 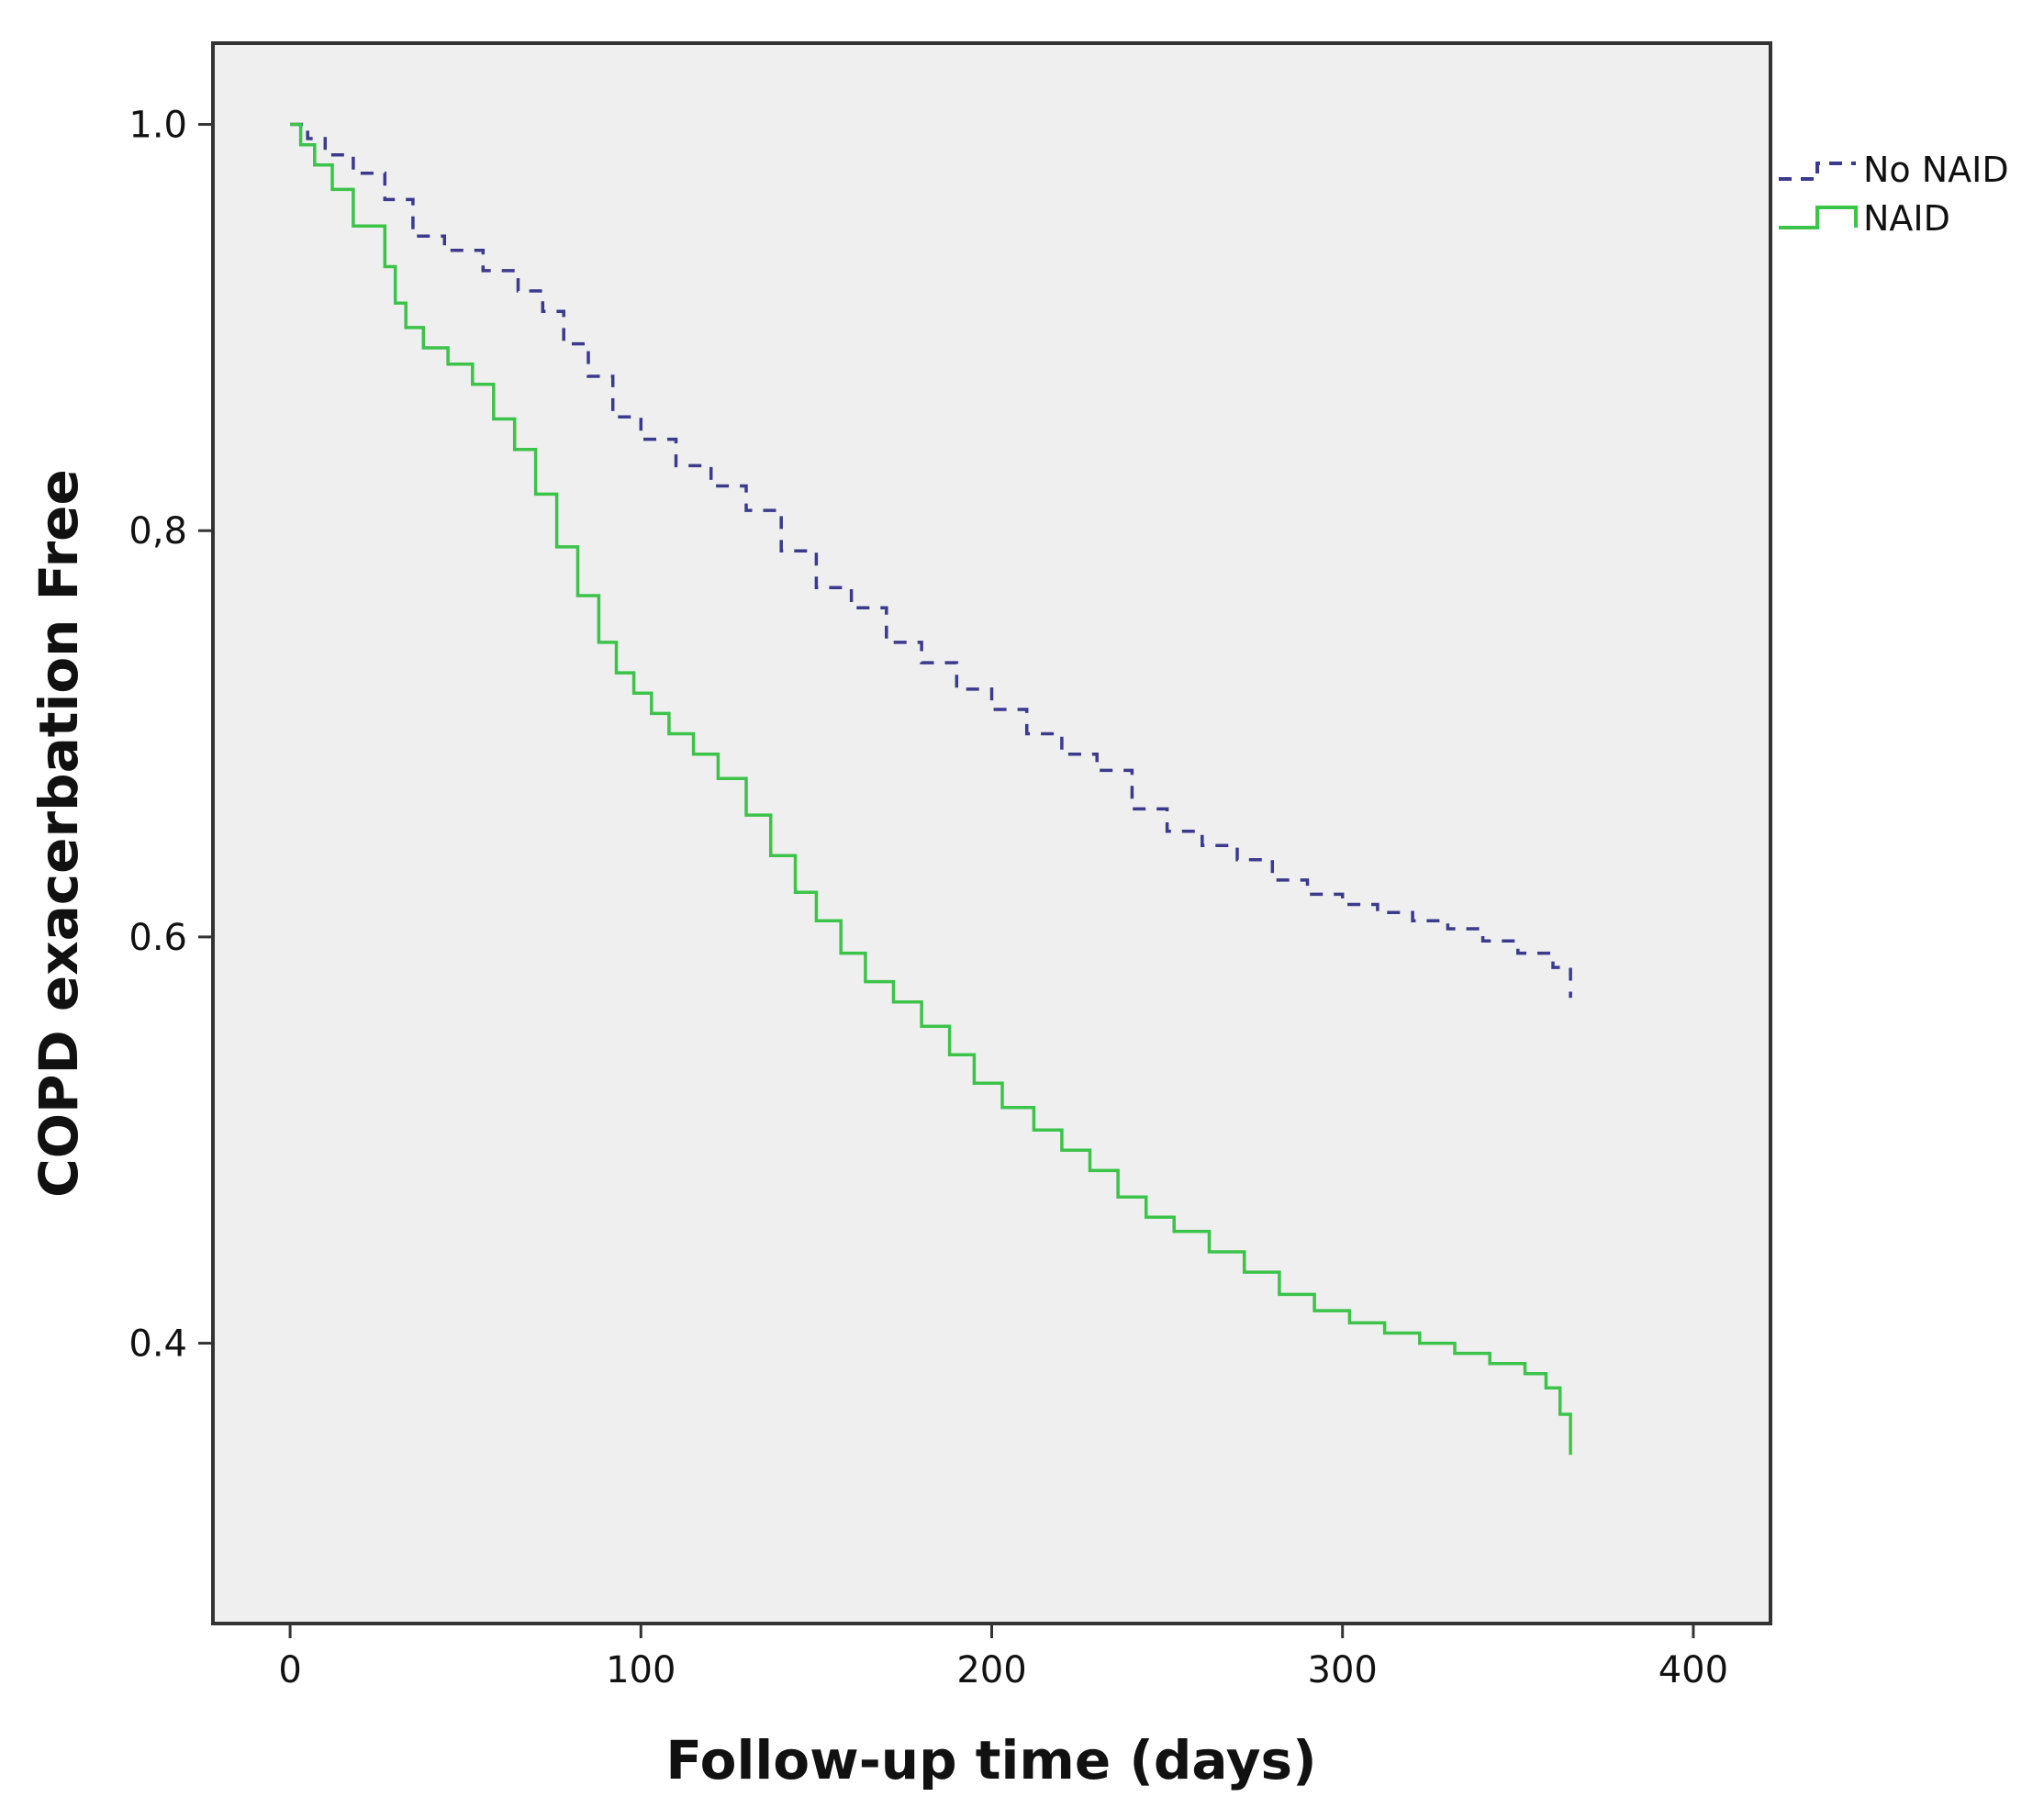 I want to click on legend: No NAID NAID, so click(x=1894, y=194).